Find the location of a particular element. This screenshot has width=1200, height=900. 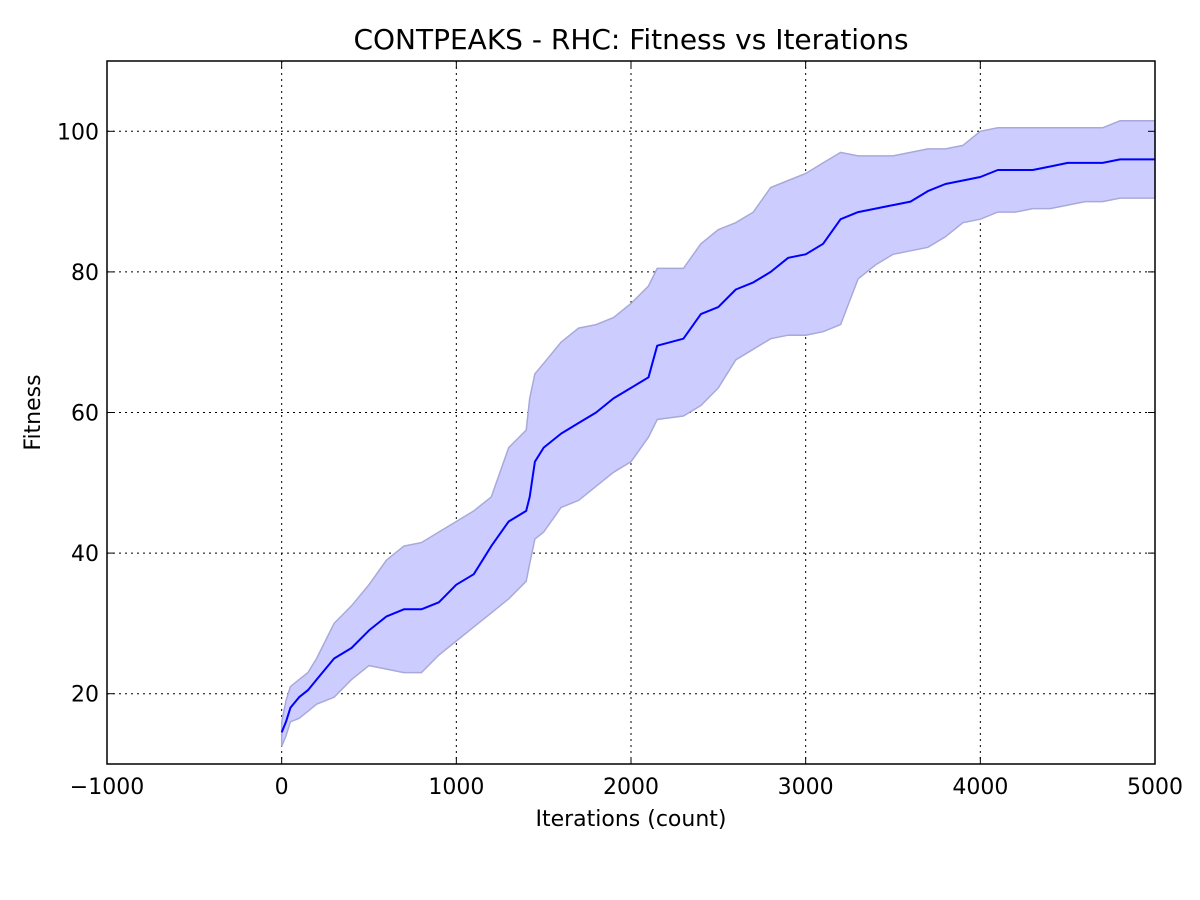

chart-title: CONTPEAKS - RHC: Fitness vs Iterations is located at coordinates (630, 39).